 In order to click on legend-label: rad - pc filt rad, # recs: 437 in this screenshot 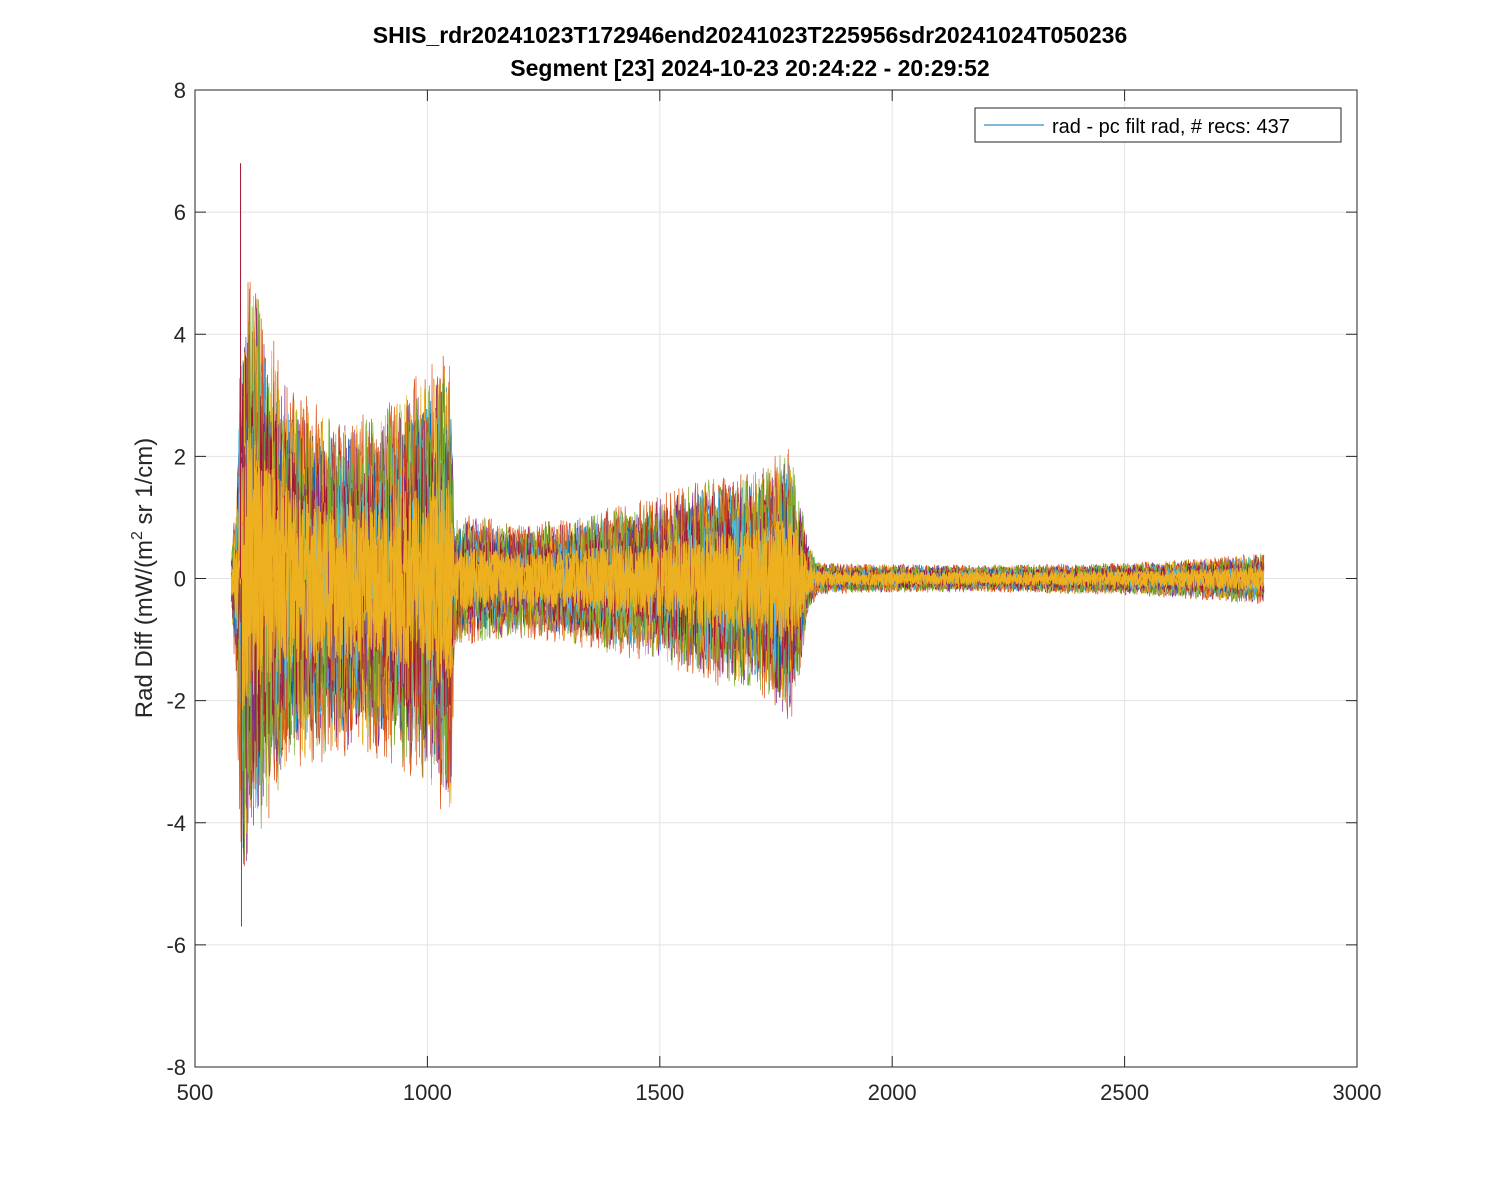, I will do `click(1171, 127)`.